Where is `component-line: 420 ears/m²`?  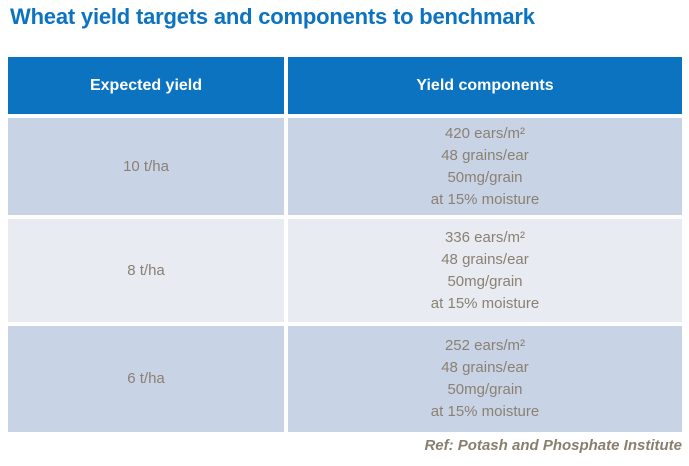 component-line: 420 ears/m² is located at coordinates (485, 133).